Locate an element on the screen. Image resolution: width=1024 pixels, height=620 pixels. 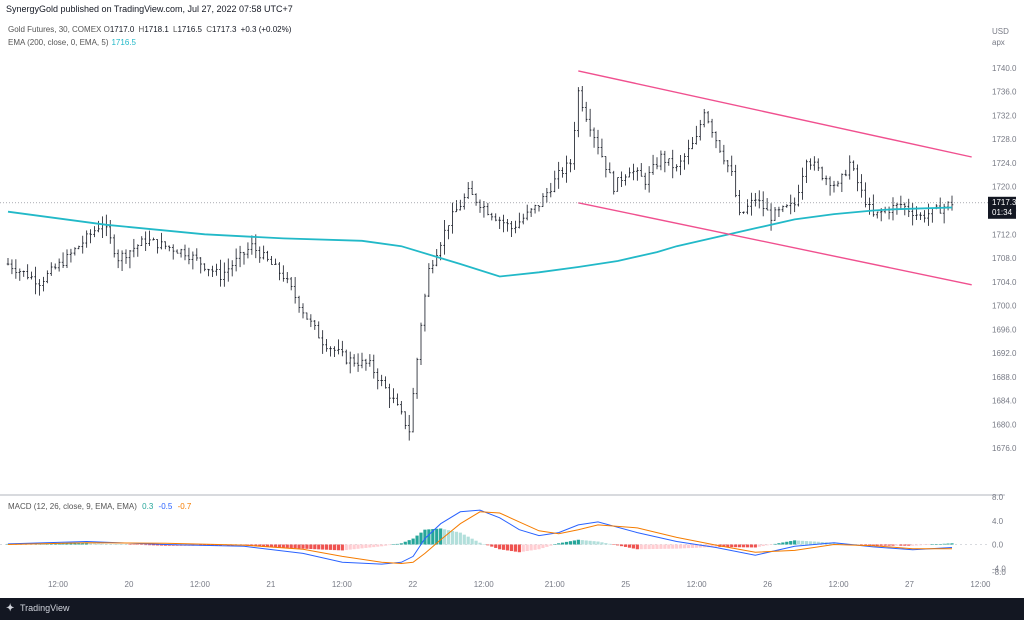
price-tick-label: 1736.0 is located at coordinates (1004, 92).